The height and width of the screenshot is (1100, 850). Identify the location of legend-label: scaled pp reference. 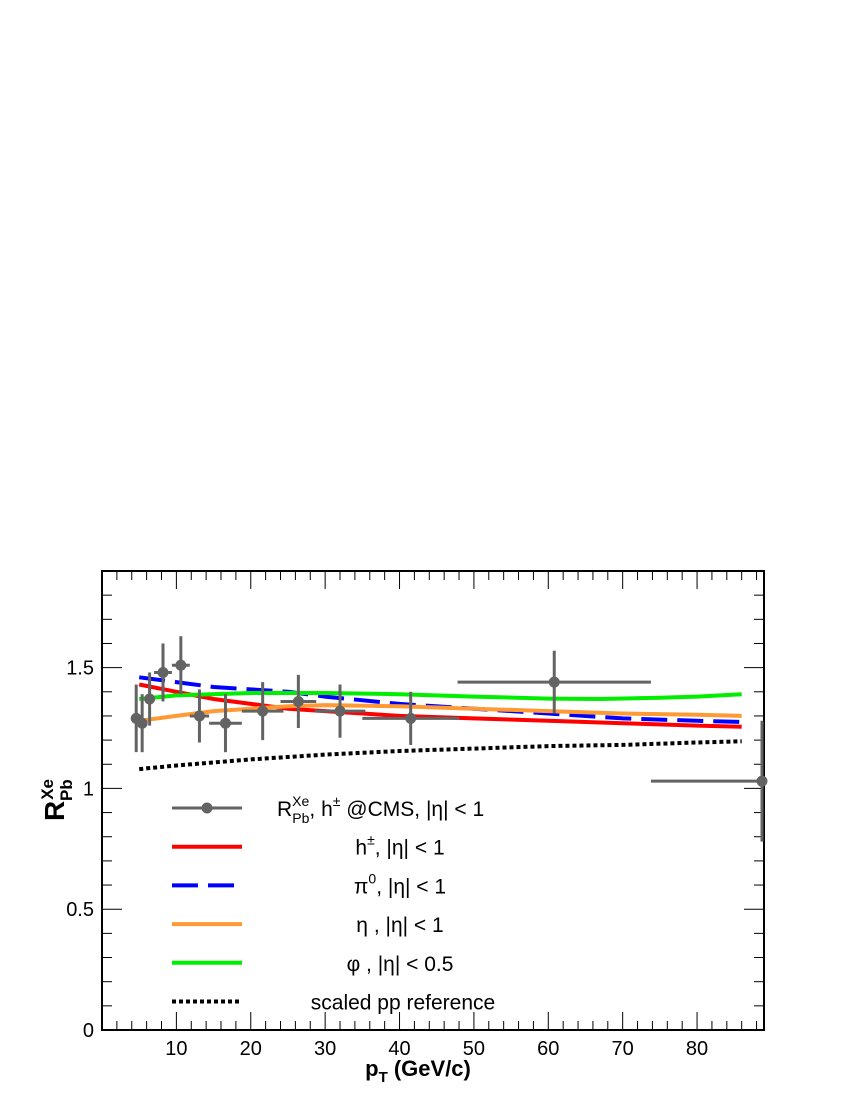
(403, 1003).